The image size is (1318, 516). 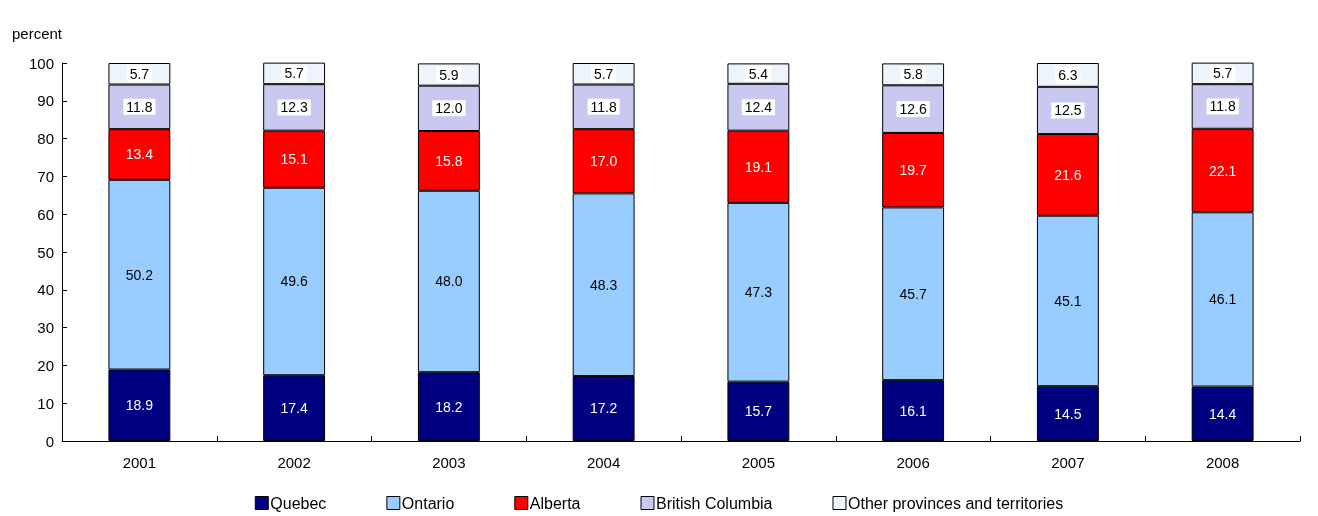 What do you see at coordinates (555, 503) in the screenshot?
I see `legend-label: Alberta` at bounding box center [555, 503].